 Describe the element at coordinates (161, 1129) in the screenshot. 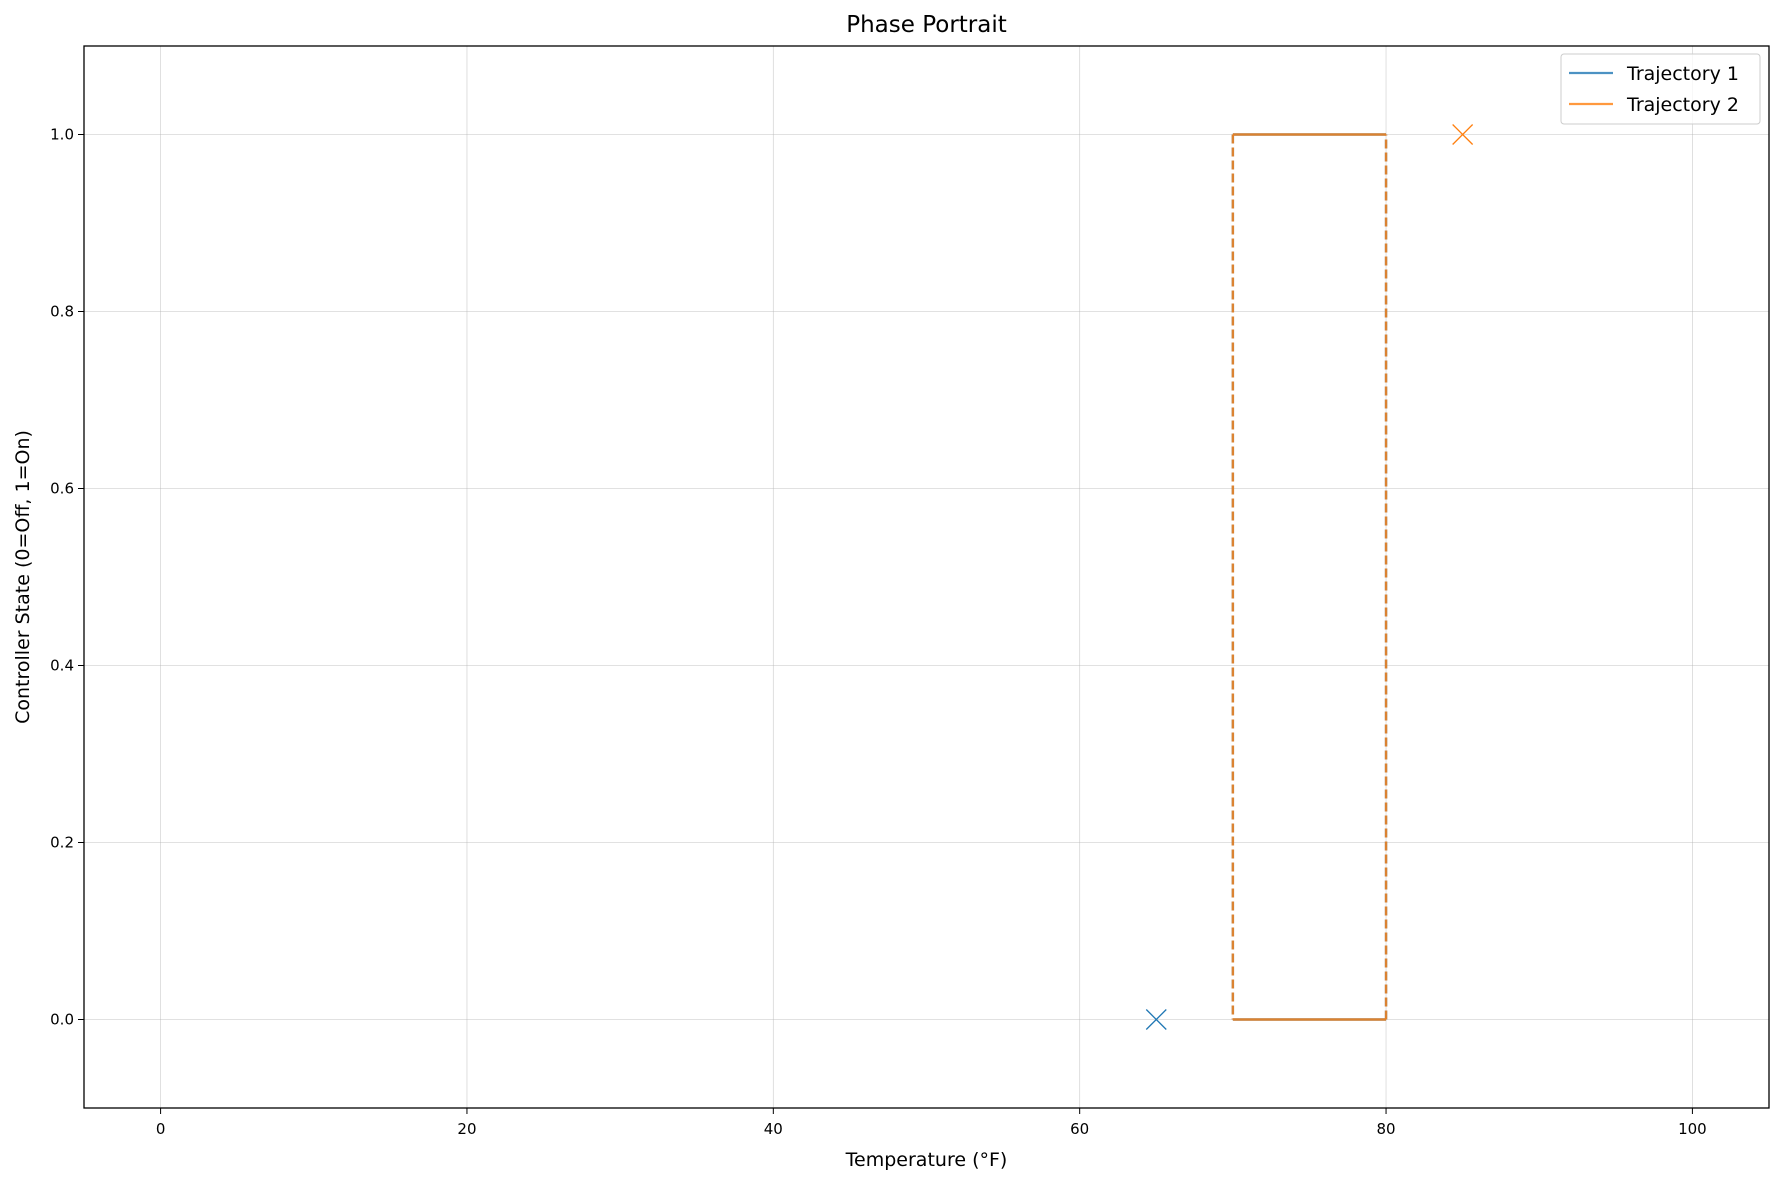

I see `x-tick-label: 0` at that location.